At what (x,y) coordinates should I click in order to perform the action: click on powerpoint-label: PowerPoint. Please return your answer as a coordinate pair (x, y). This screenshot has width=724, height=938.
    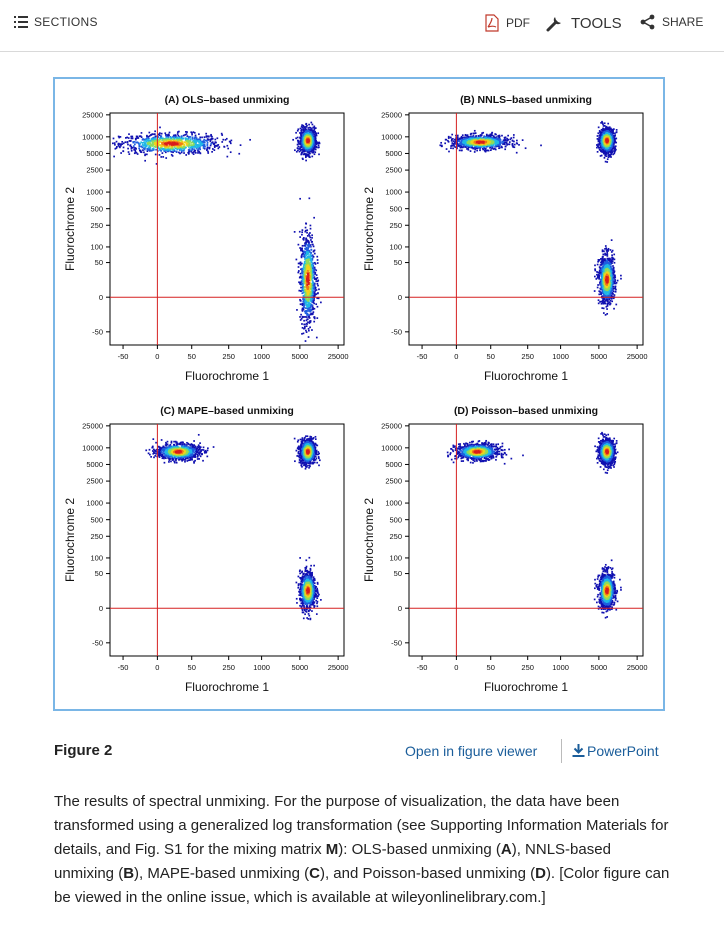
    Looking at the image, I should click on (623, 751).